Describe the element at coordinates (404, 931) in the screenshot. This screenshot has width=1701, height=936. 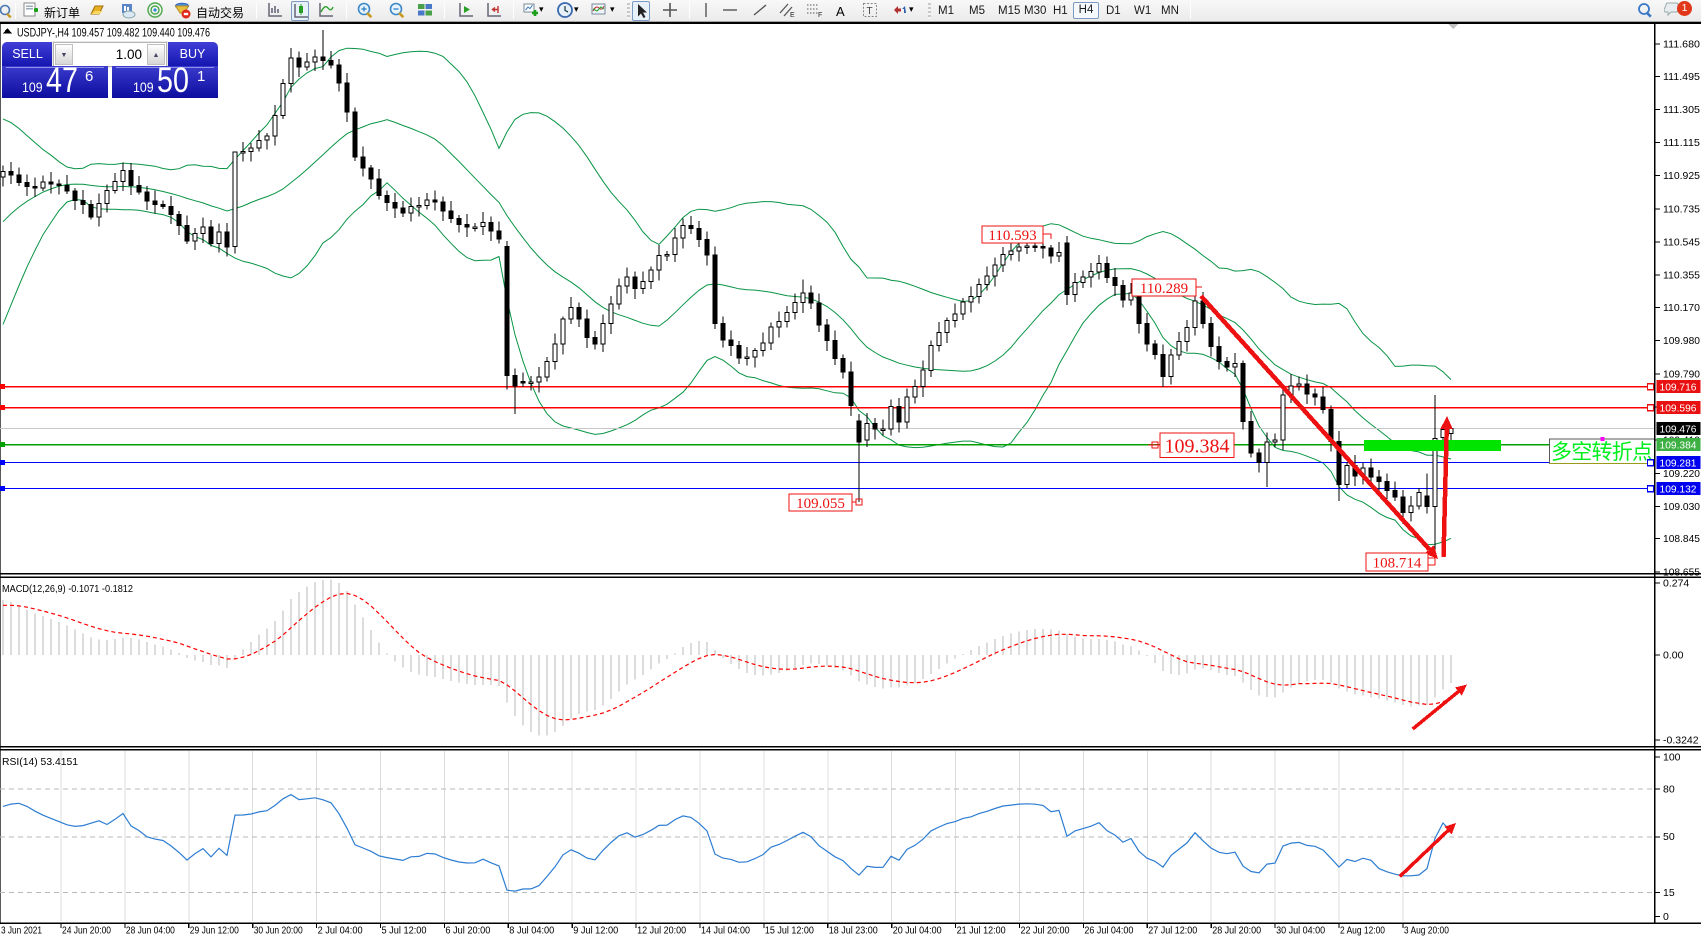
I see `svg-text: 5 Jul 12:00` at that location.